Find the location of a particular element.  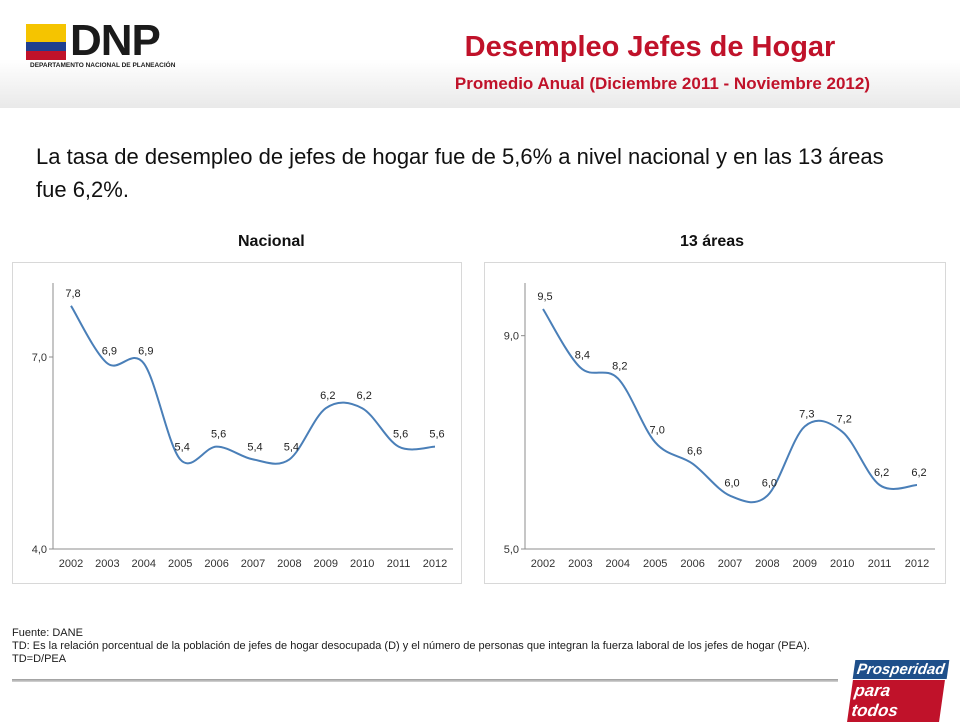

dnp-logo: DNP DEPARTAMENTO NACIONAL DE PLANEACIÓN is located at coordinates (111, 44).